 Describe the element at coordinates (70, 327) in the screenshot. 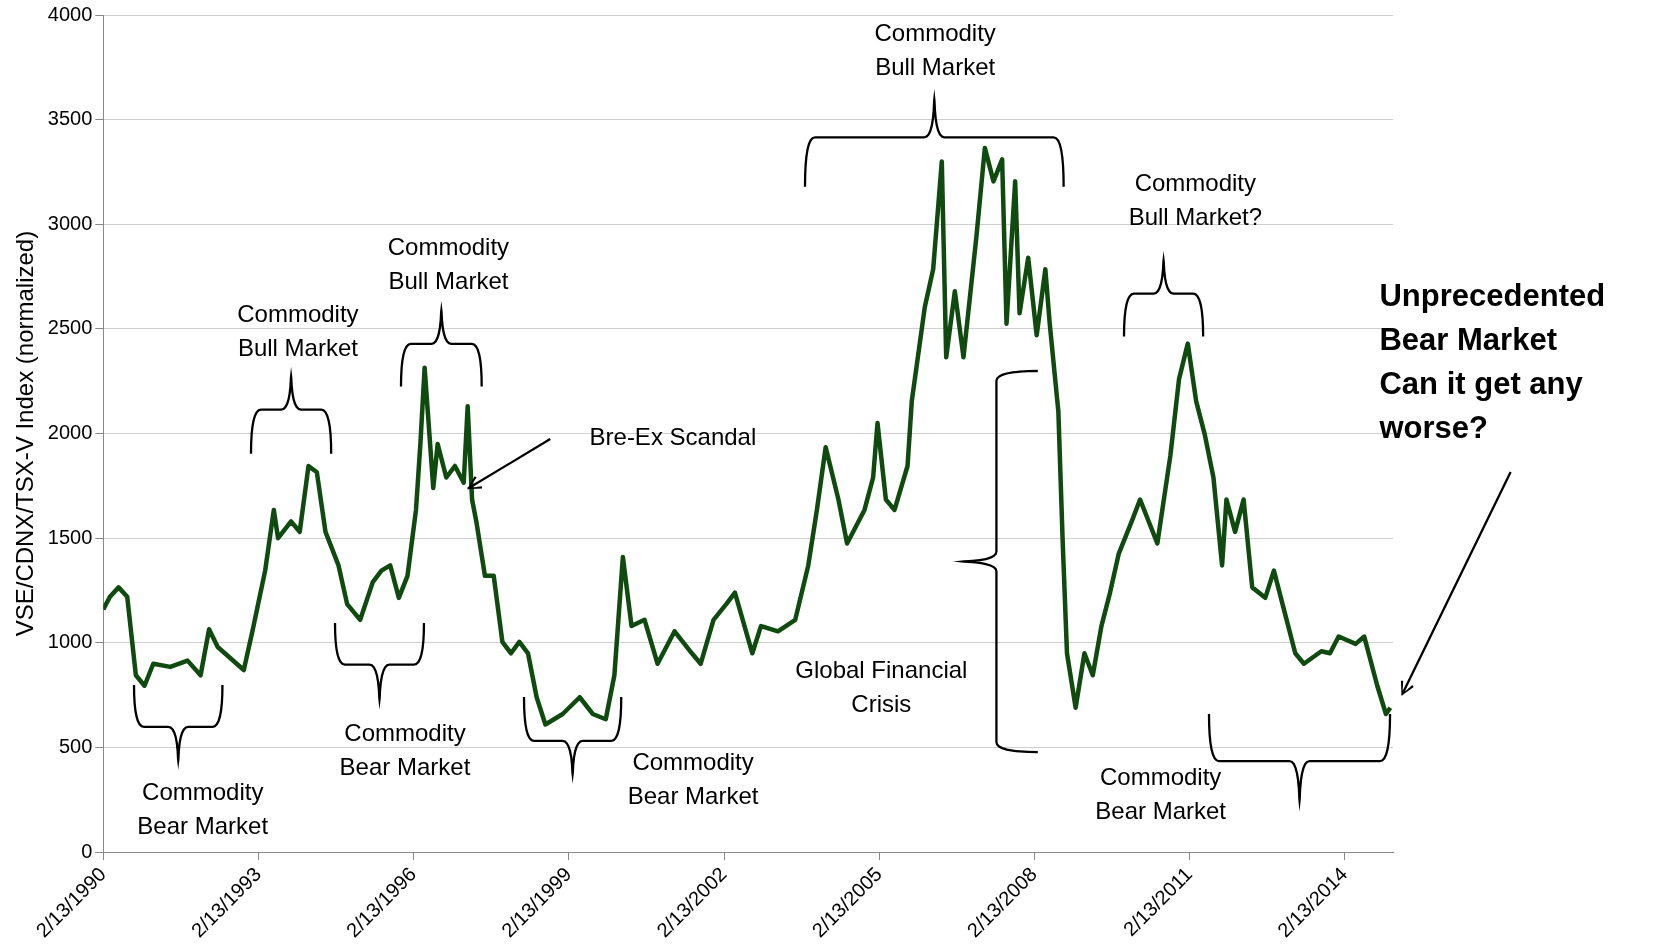

I see `y-tick-label: 2500` at that location.